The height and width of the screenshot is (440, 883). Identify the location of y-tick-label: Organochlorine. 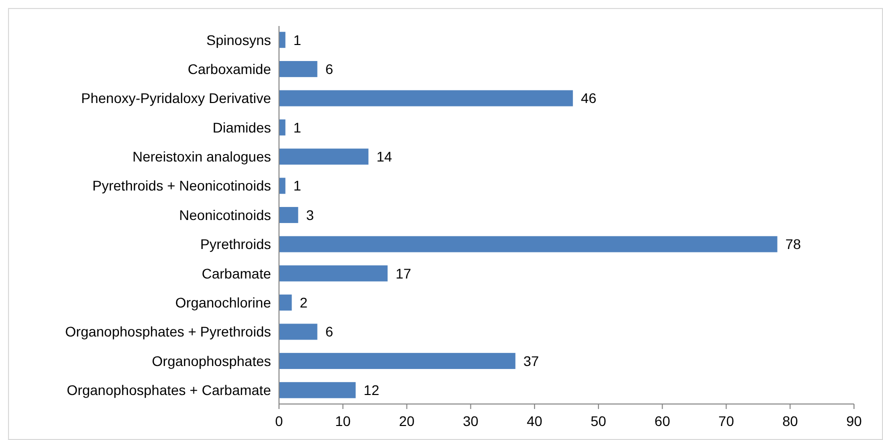
(223, 302).